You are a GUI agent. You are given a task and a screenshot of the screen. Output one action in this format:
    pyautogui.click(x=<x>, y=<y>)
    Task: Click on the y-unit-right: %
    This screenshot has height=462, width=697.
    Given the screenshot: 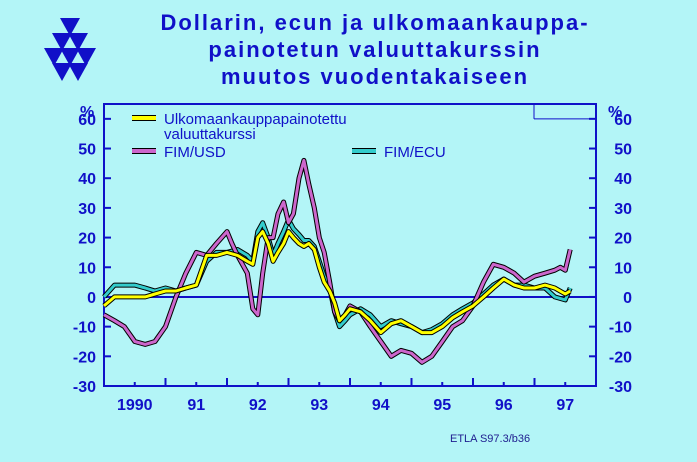 What is the action you would take?
    pyautogui.click(x=615, y=112)
    